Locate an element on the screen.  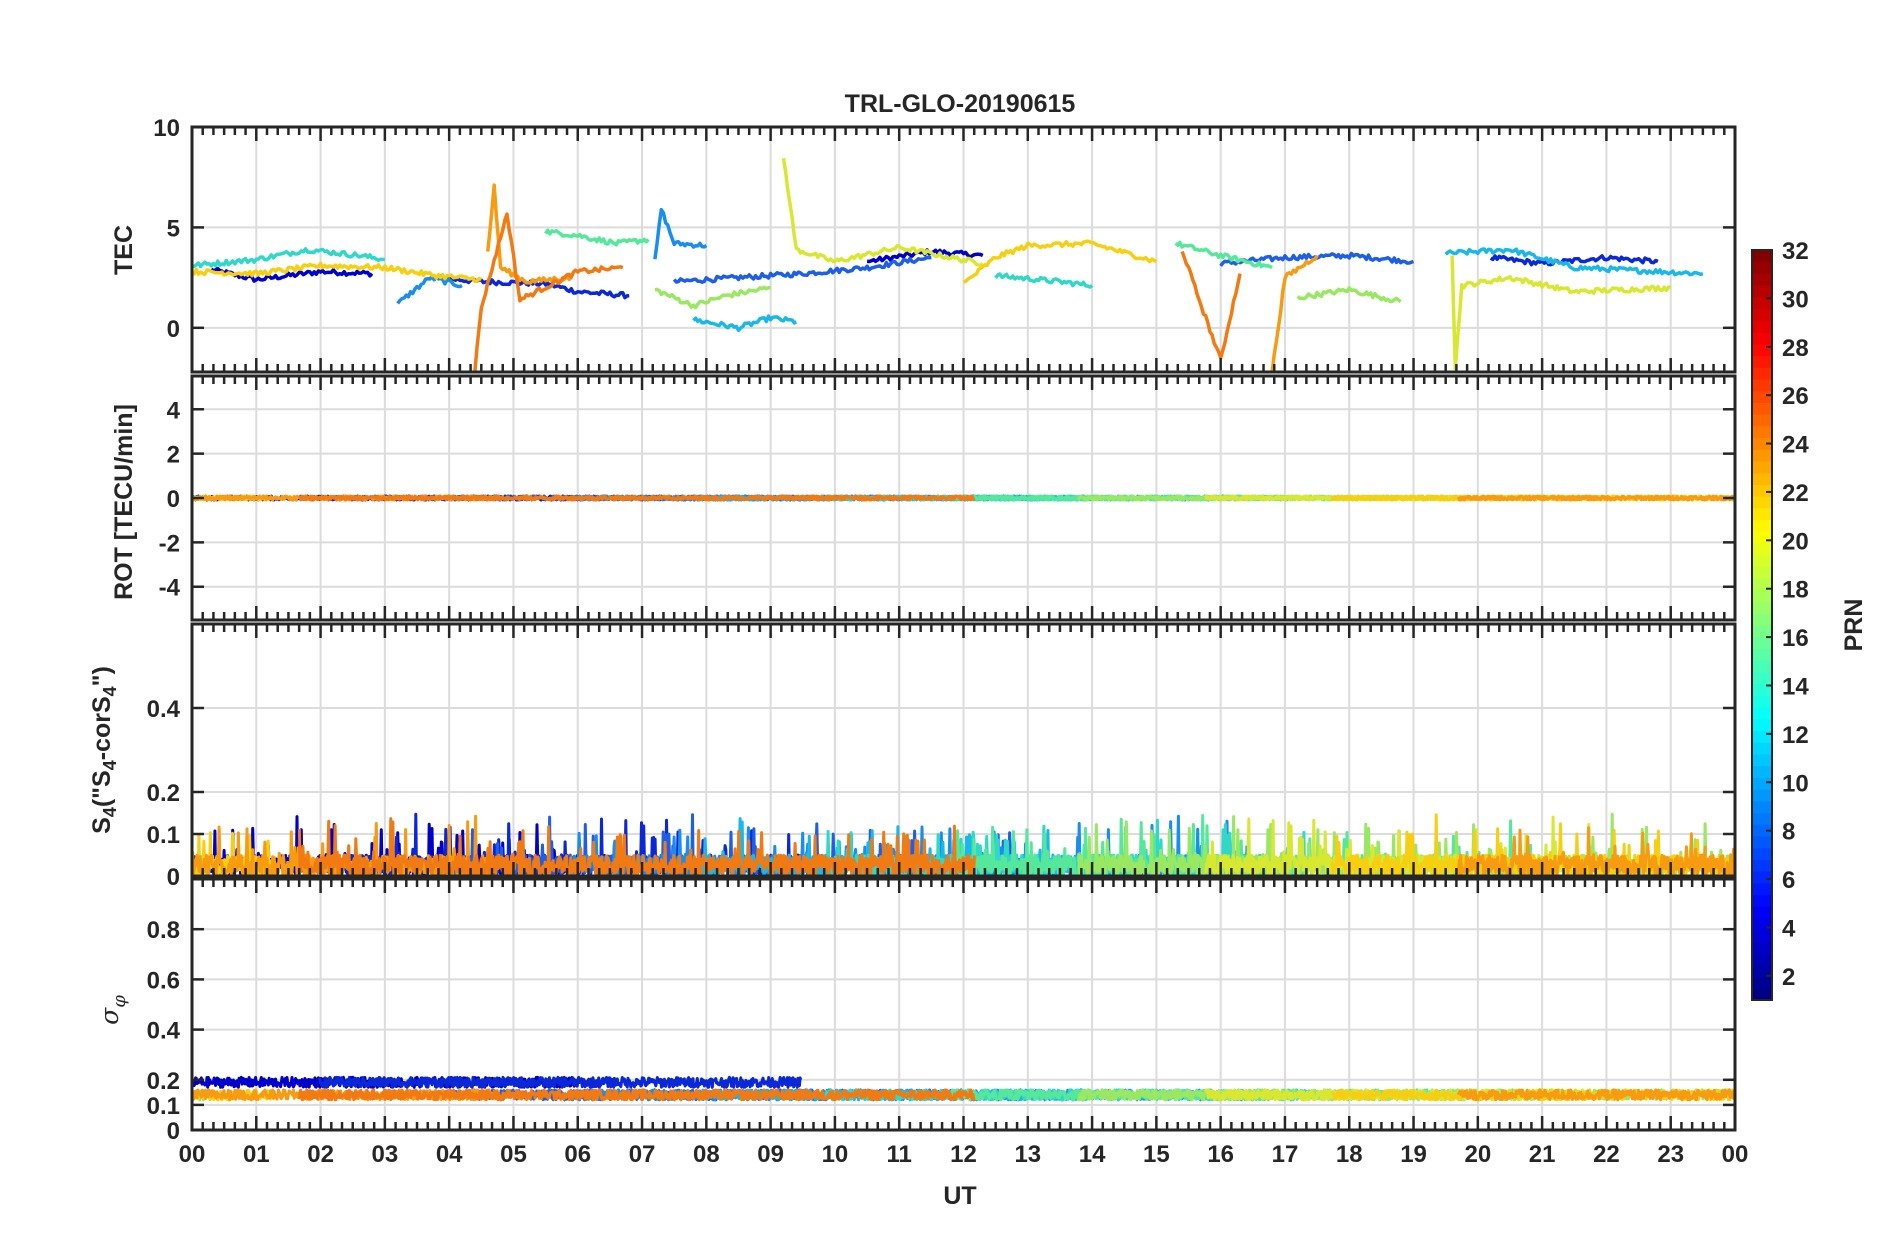
x-tick-label: 13 is located at coordinates (1027, 1154).